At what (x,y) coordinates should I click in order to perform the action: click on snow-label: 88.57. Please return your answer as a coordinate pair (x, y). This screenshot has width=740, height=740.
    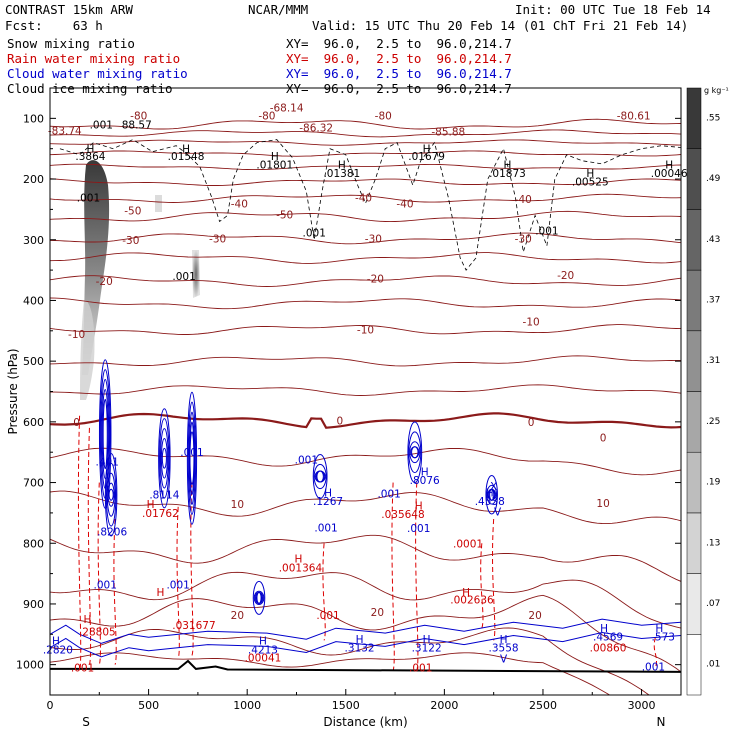
    Looking at the image, I should click on (137, 125).